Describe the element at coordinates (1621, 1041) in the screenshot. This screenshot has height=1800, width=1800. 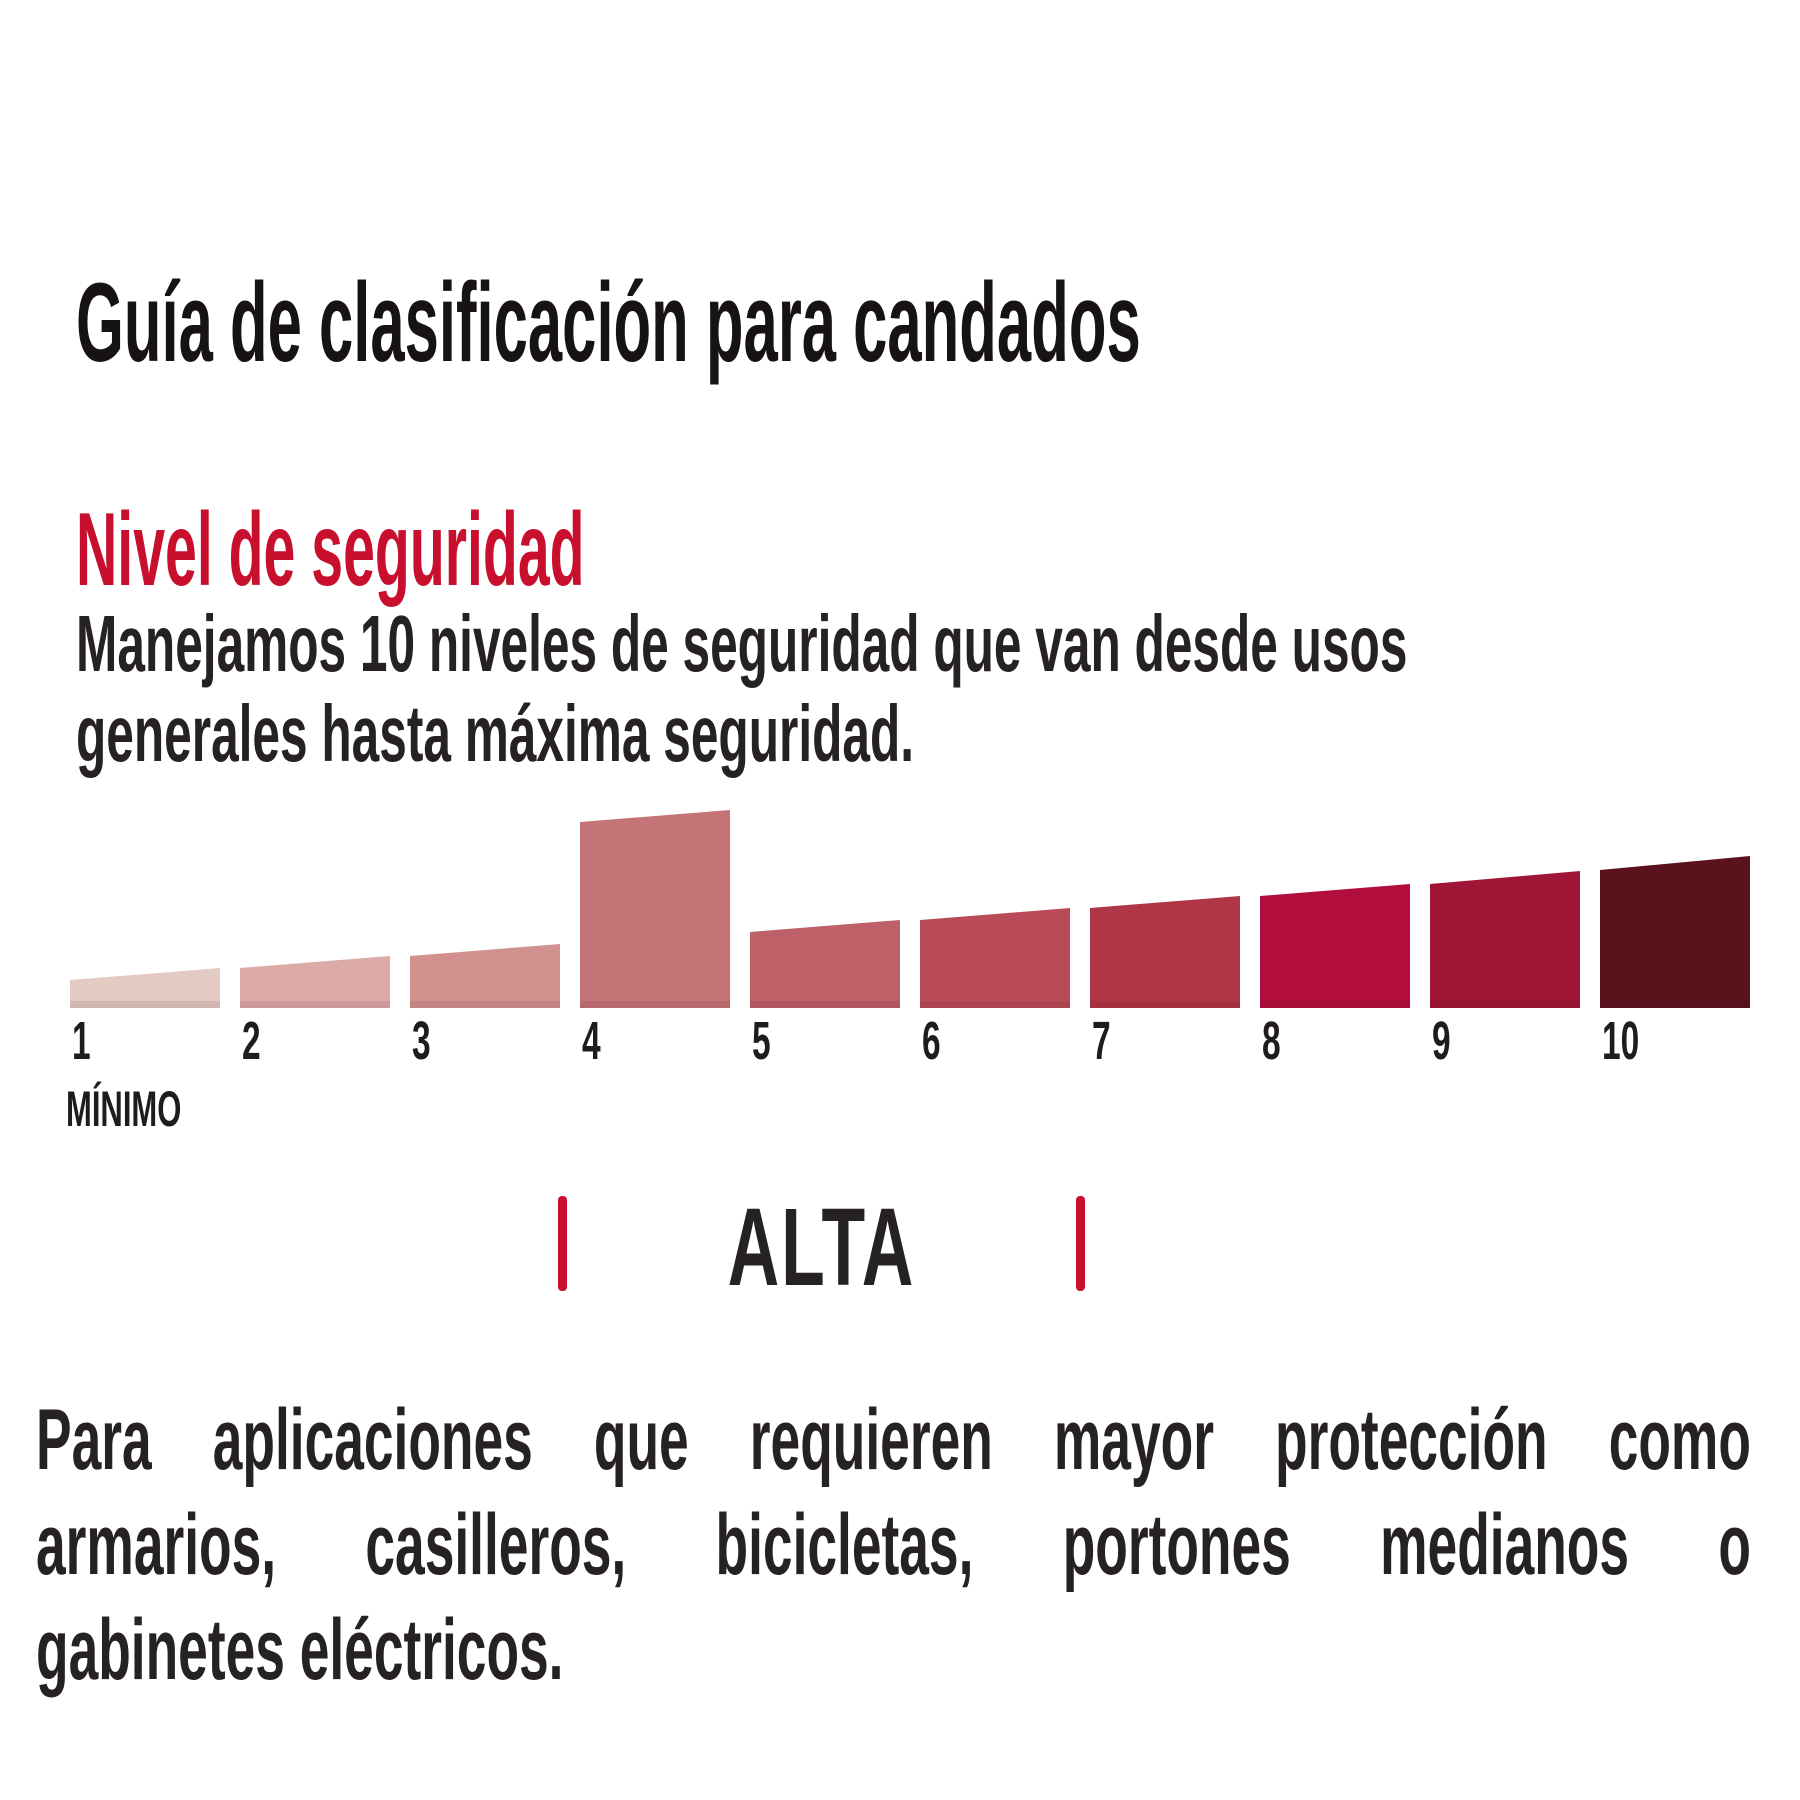
I see `level-tick-label-10: 10` at that location.